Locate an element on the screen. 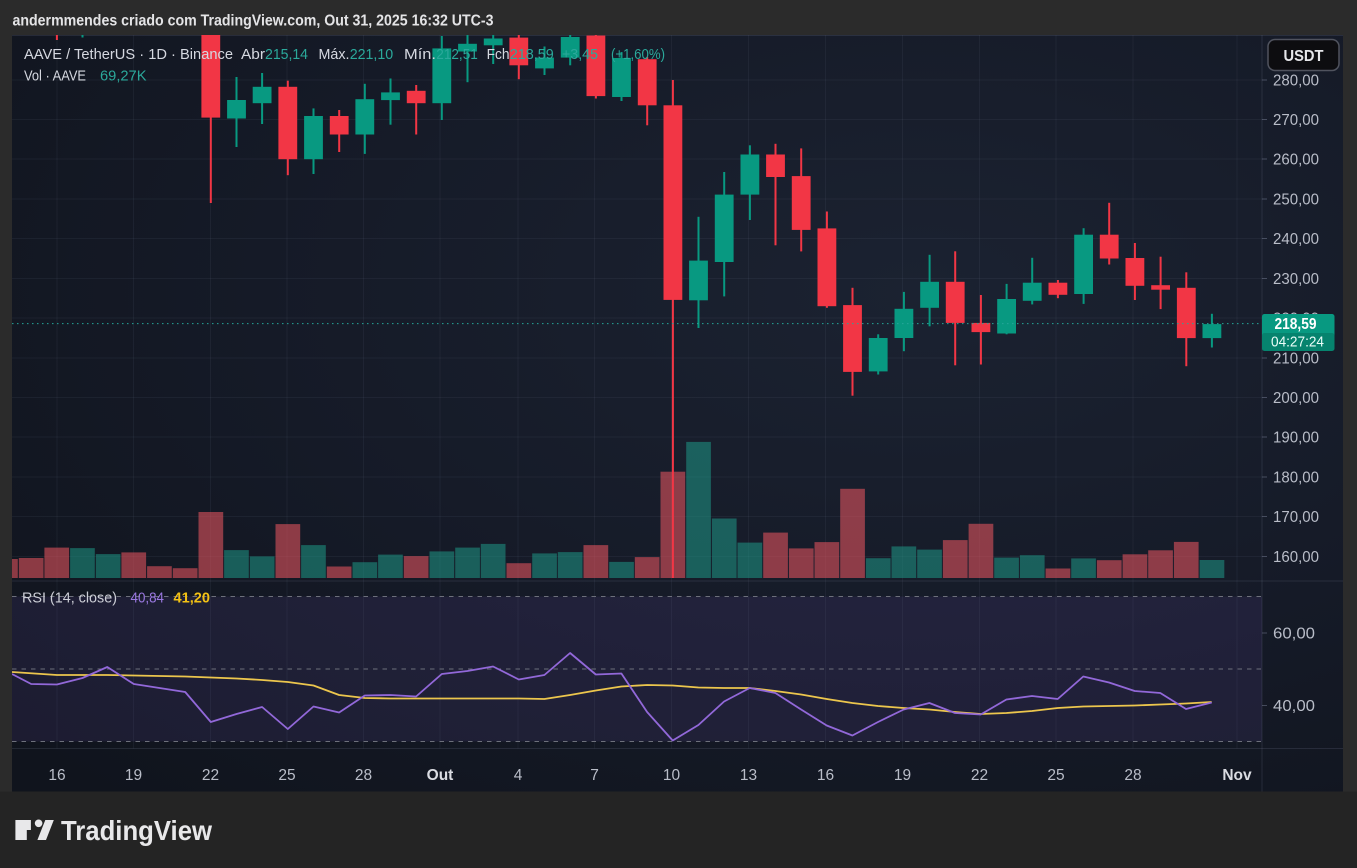  svg-text: AAVE / TetherUS · 1D · Binance is located at coordinates (128, 54).